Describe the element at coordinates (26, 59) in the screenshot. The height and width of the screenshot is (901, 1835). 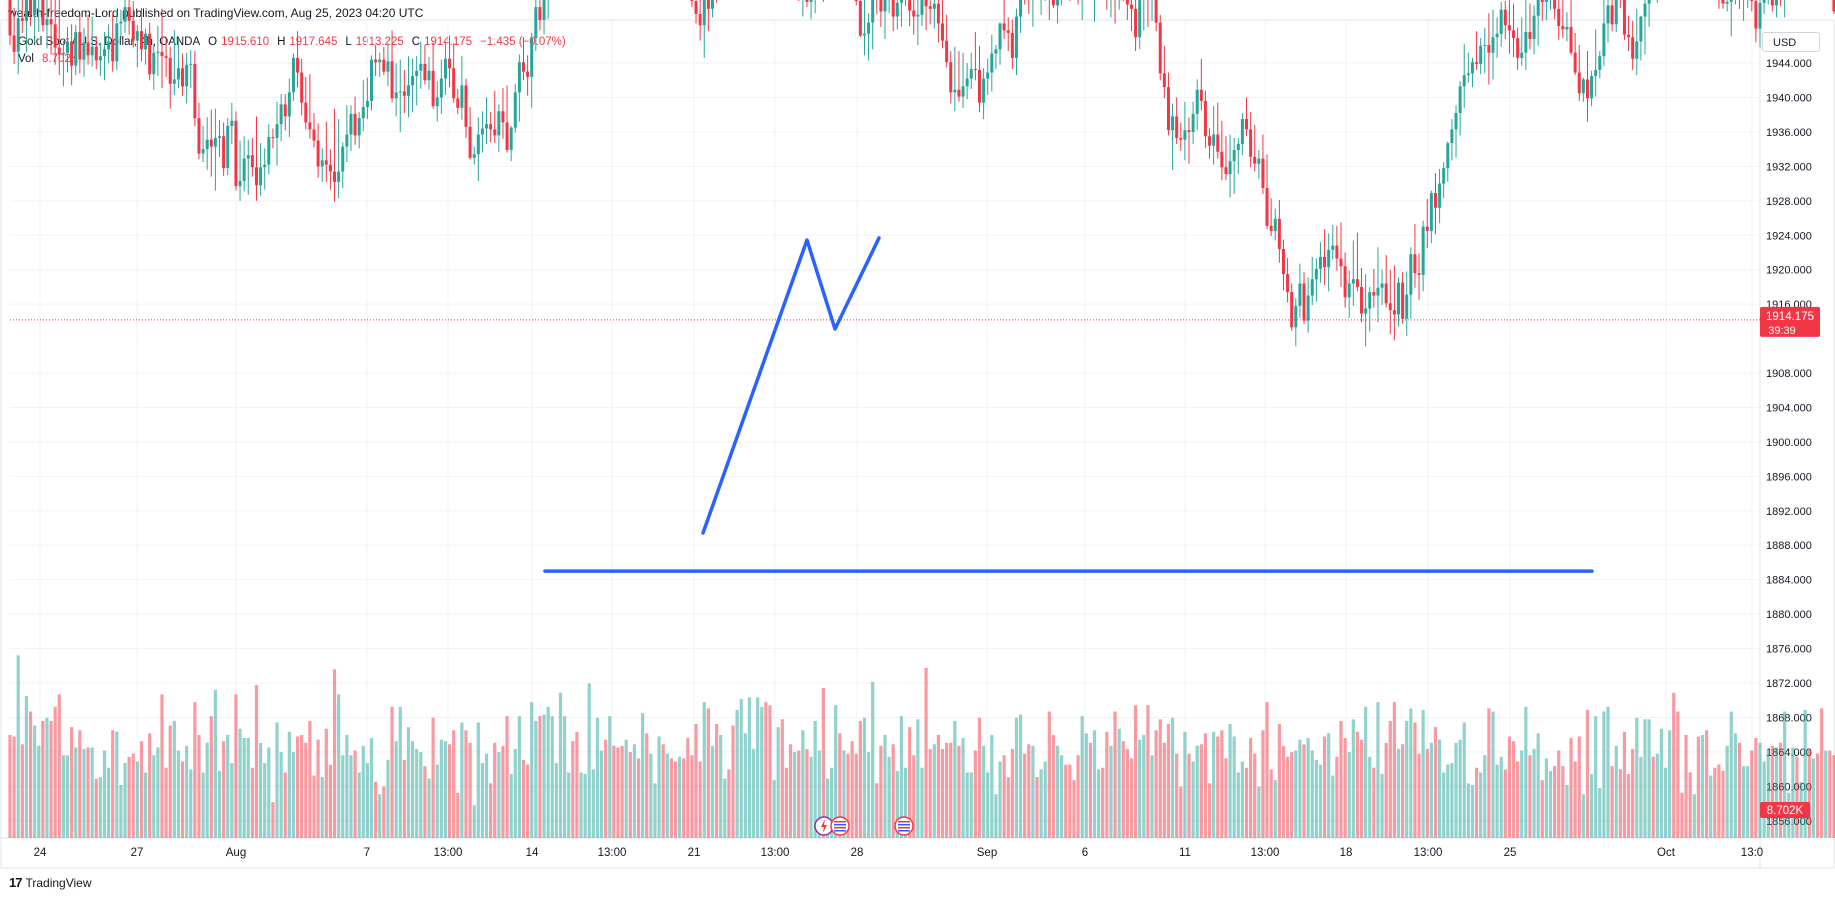
I see `volume-label: Vol` at that location.